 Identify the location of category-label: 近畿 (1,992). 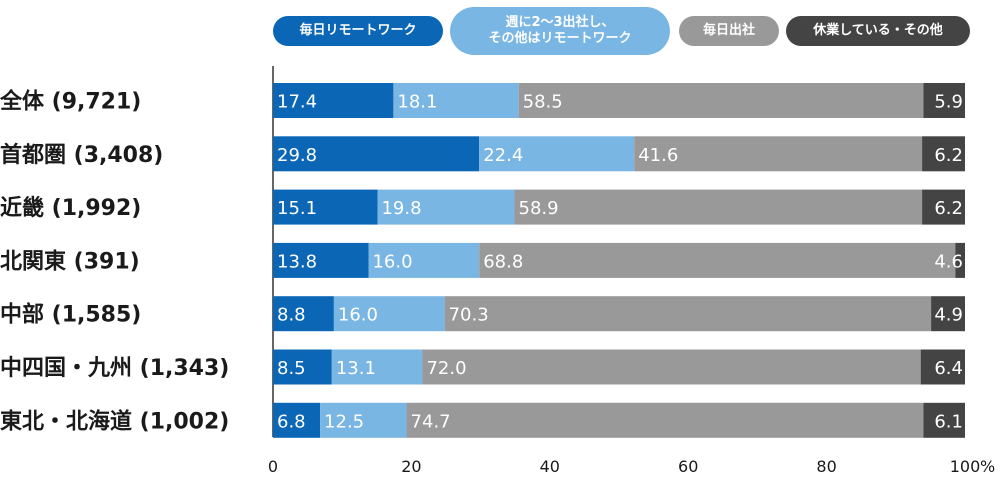
(70, 208).